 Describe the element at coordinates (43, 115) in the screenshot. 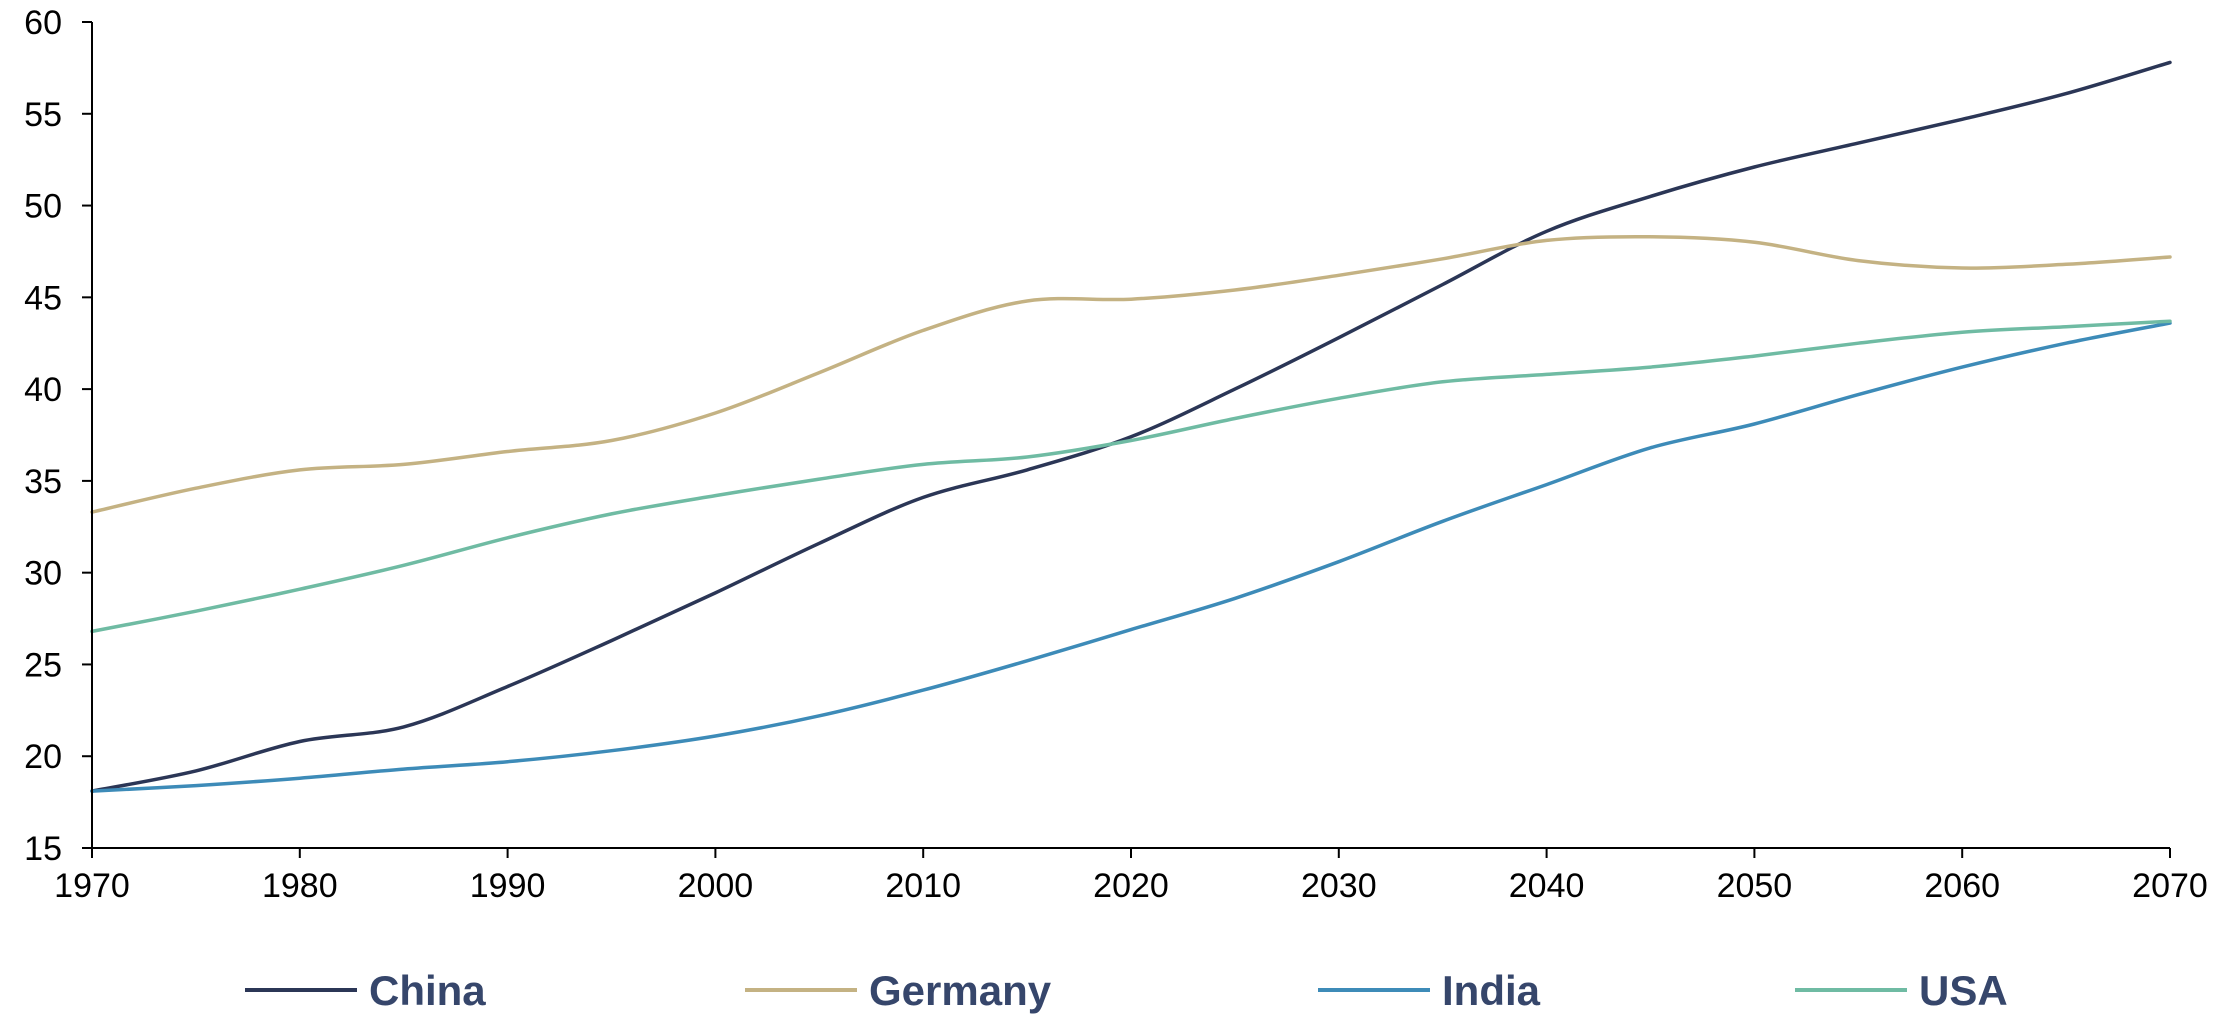

I see `y-tick-label: 55` at that location.